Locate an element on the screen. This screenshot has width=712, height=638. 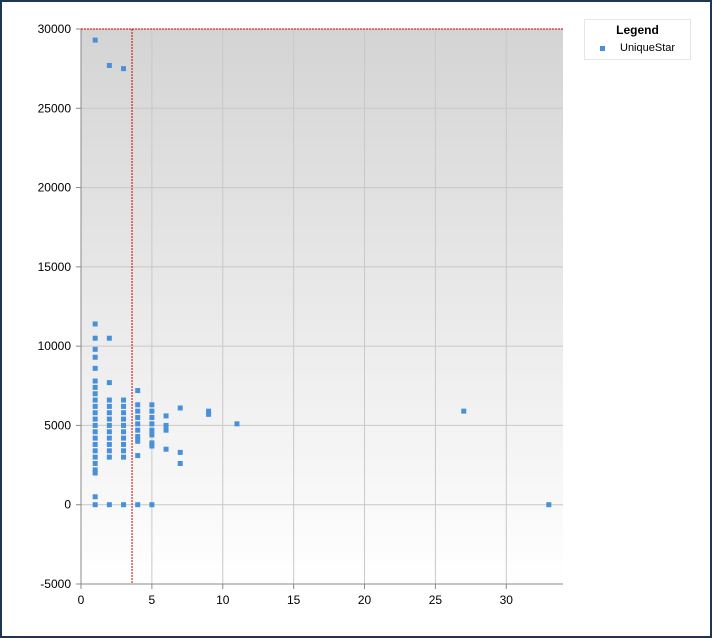
x-tick-label: 0 is located at coordinates (81, 600).